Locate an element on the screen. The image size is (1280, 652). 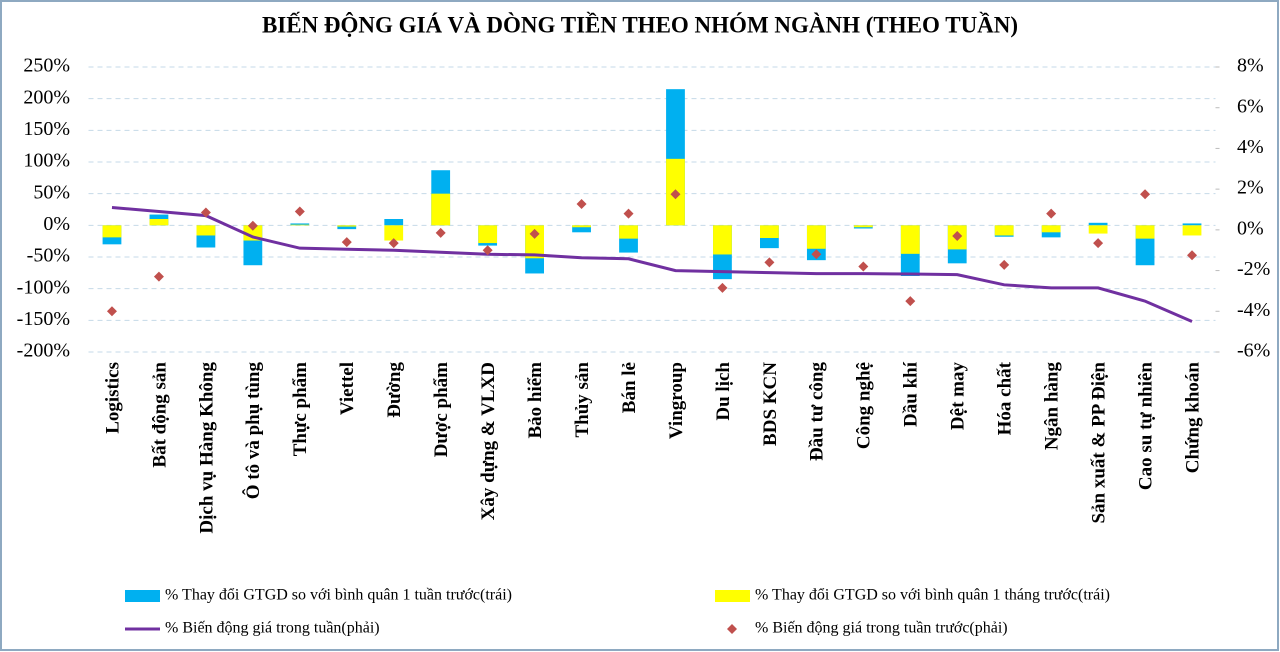
legend-label: % Biến động giá trong tuần(phải) is located at coordinates (272, 628).